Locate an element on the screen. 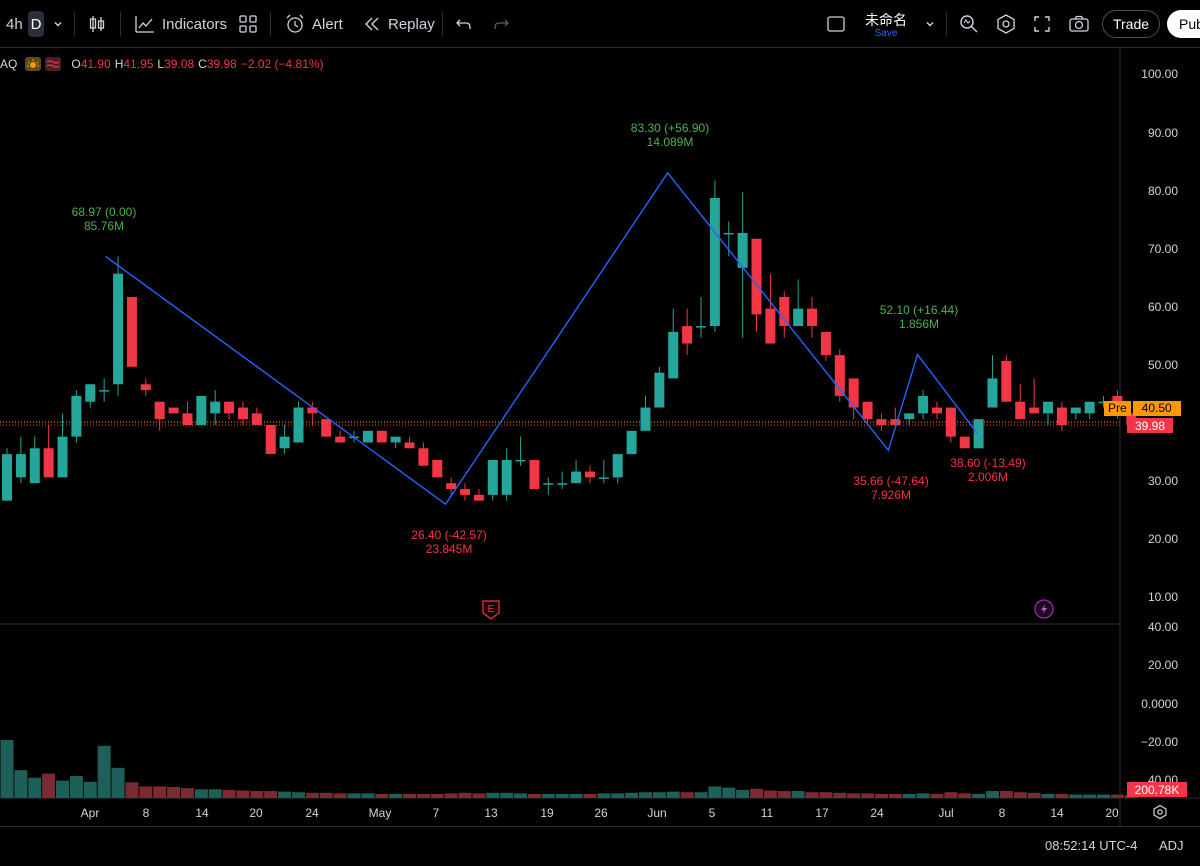  undo-icon is located at coordinates (463, 24).